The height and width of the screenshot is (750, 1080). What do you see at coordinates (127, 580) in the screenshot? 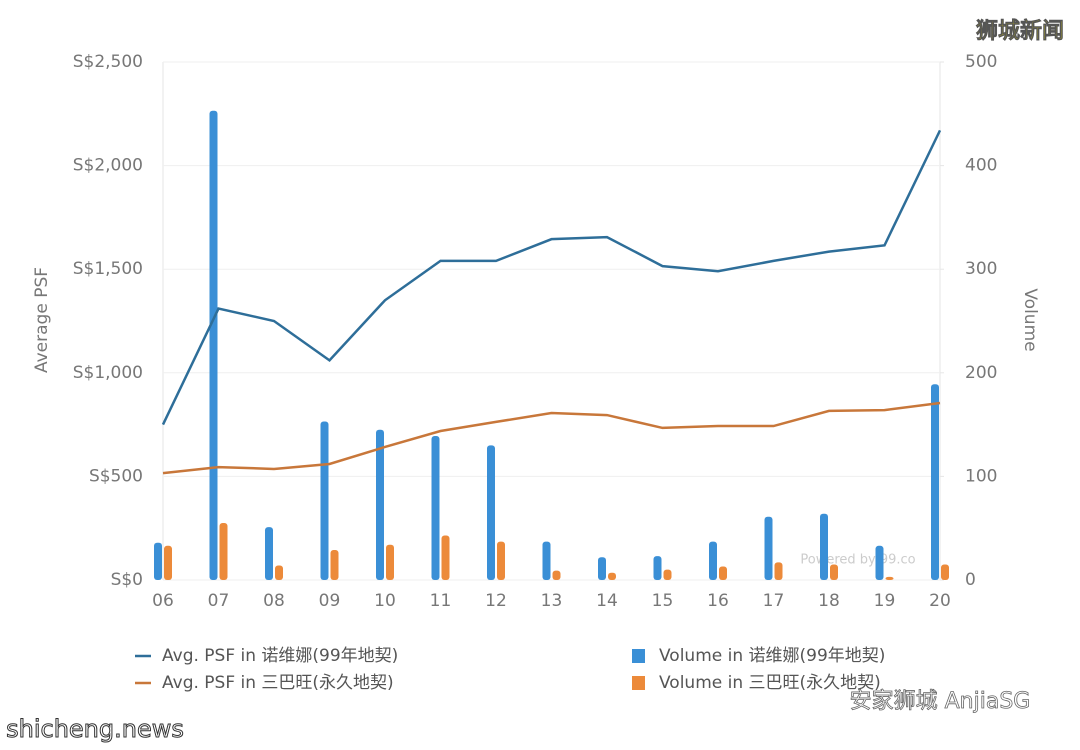
I see `y-tick-label: S$0` at bounding box center [127, 580].